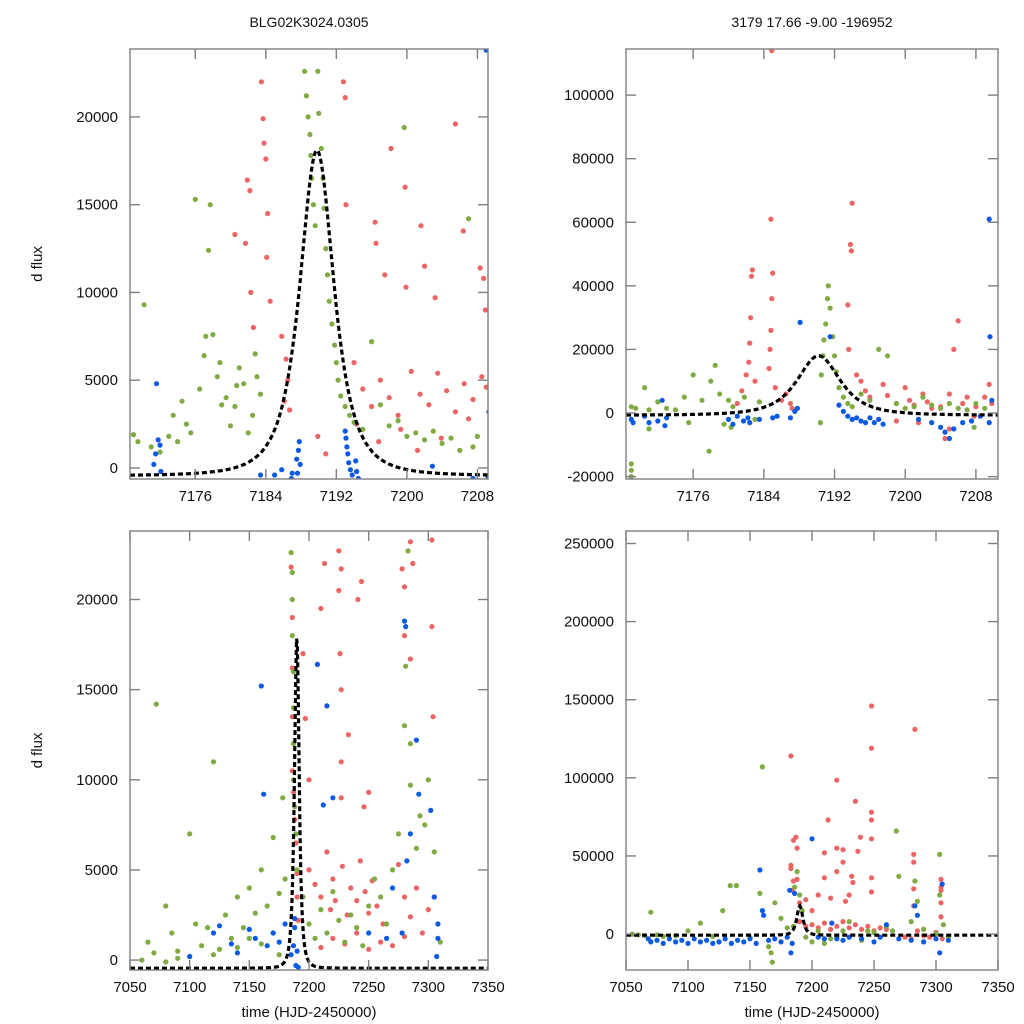 The width and height of the screenshot is (1024, 1024). Describe the element at coordinates (97, 292) in the screenshot. I see `y-tick-label: 10000` at that location.